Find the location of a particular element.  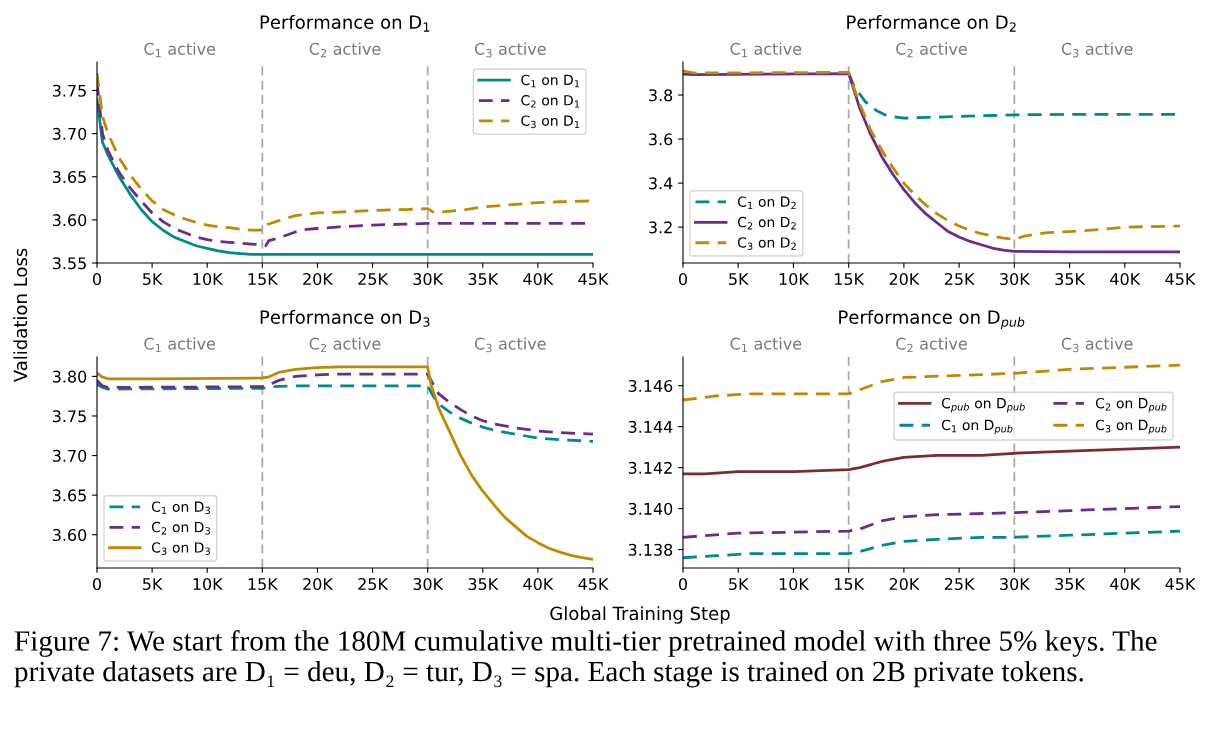

legend-label: C$_{2}$ on D$_{3}$ is located at coordinates (180, 528).